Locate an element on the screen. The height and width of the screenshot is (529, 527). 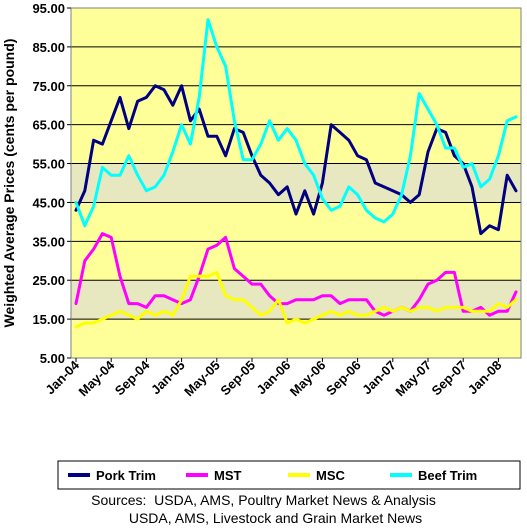
legend-label: MSC is located at coordinates (331, 475).